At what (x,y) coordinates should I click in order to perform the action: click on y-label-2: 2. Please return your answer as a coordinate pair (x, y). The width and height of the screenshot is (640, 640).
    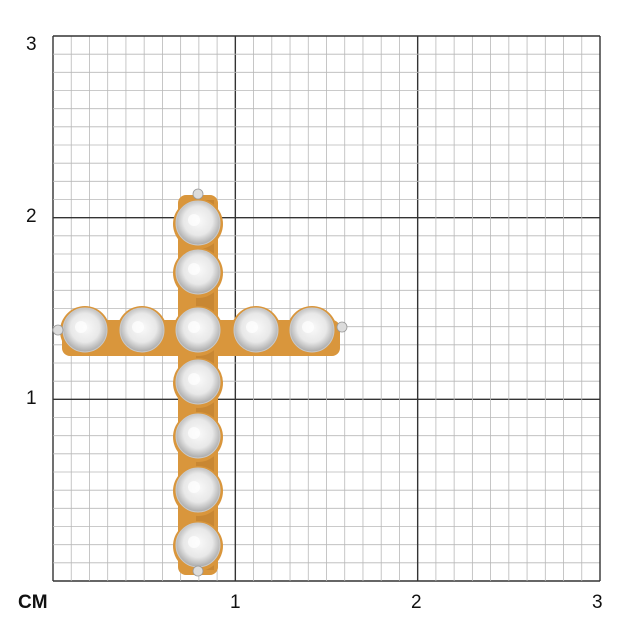
    Looking at the image, I should click on (31, 216).